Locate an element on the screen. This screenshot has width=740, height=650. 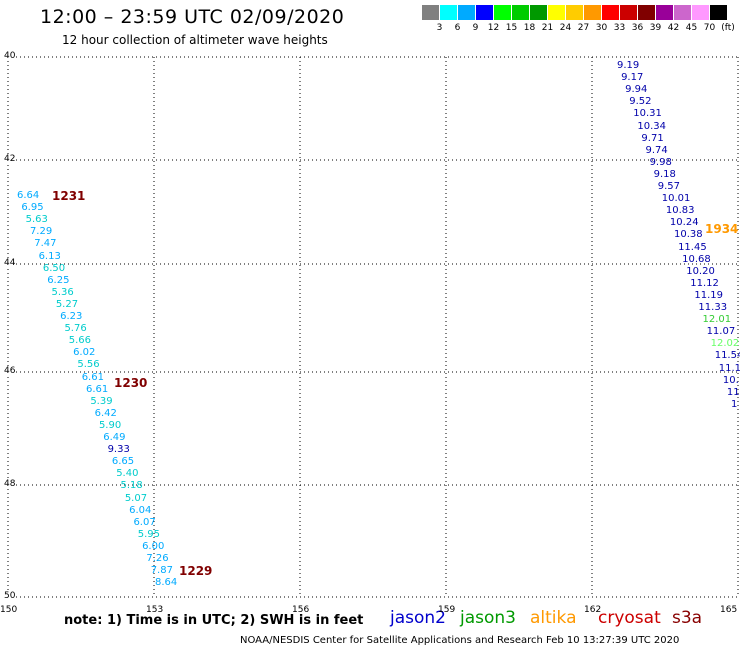
wave-height-value: 9.98 is located at coordinates (660, 162).